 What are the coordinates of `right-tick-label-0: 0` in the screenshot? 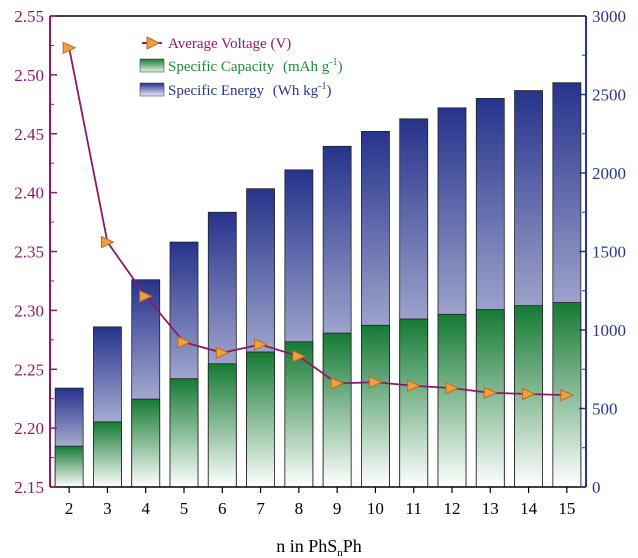 It's located at (596, 487).